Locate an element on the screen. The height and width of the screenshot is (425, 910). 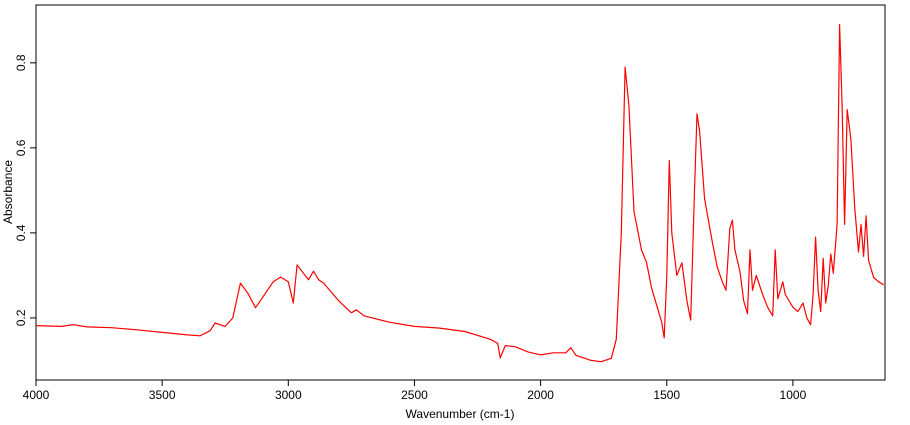
x-axis-label: Wavenumber (cm-1) is located at coordinates (460, 414).